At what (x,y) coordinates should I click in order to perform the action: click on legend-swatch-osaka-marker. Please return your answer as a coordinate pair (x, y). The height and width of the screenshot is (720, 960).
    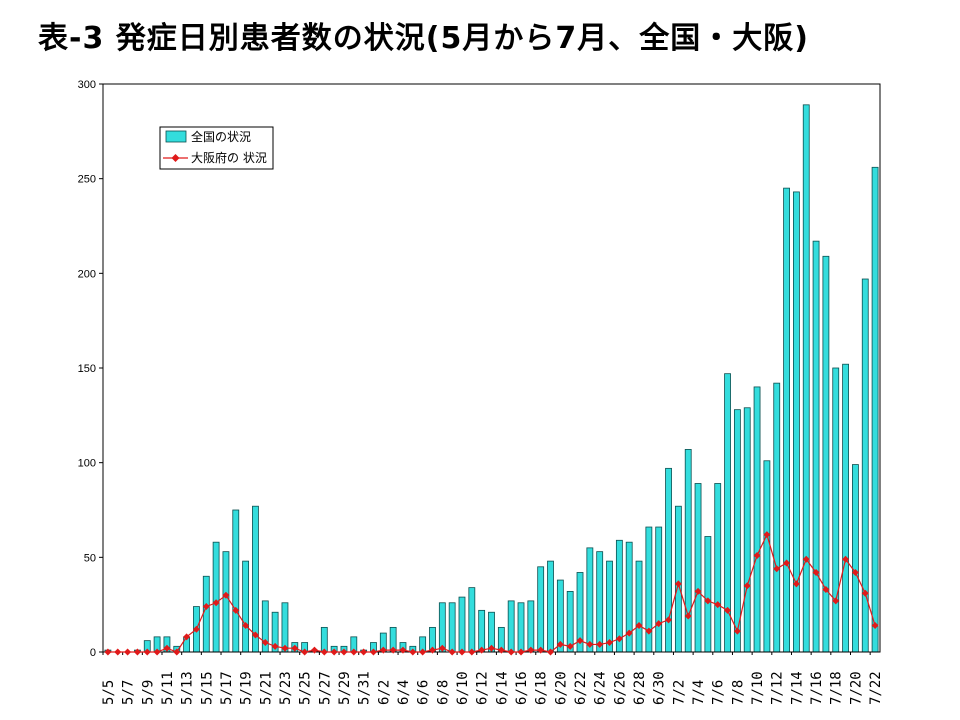
    Looking at the image, I should click on (175, 158).